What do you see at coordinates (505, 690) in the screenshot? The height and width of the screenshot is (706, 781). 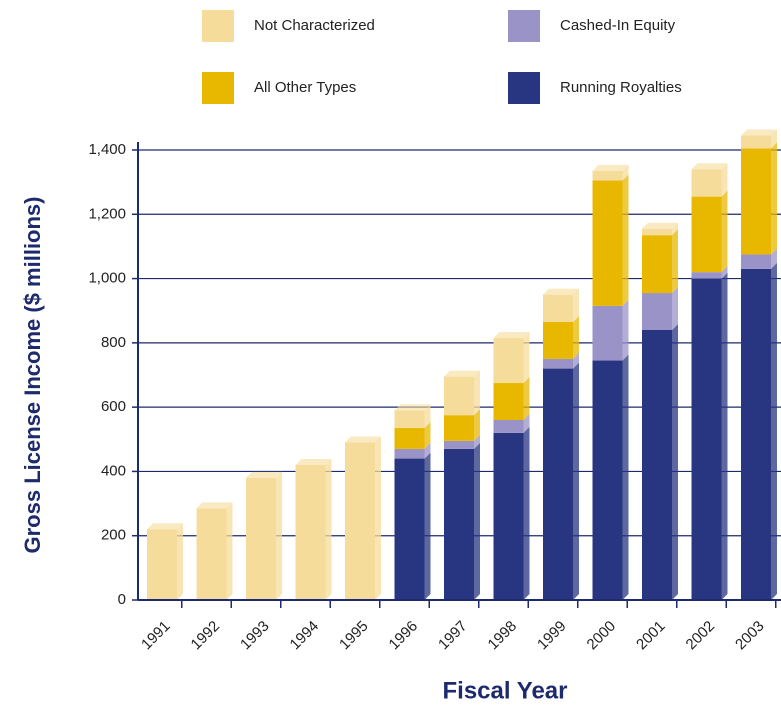 I see `x-axis-title: Fiscal Year` at bounding box center [505, 690].